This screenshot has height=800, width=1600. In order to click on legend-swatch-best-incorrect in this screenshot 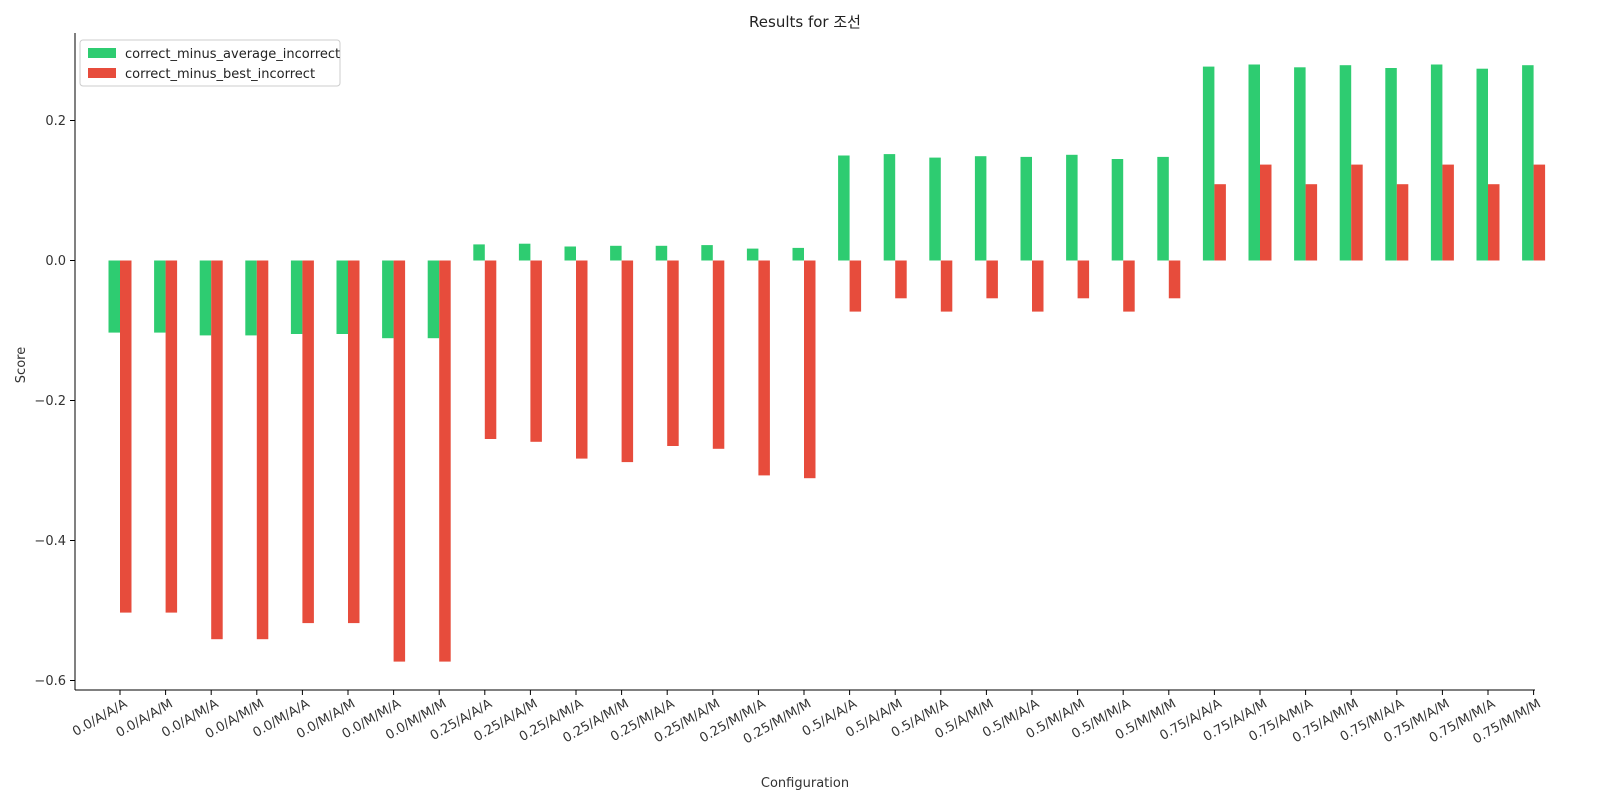, I will do `click(102, 73)`.